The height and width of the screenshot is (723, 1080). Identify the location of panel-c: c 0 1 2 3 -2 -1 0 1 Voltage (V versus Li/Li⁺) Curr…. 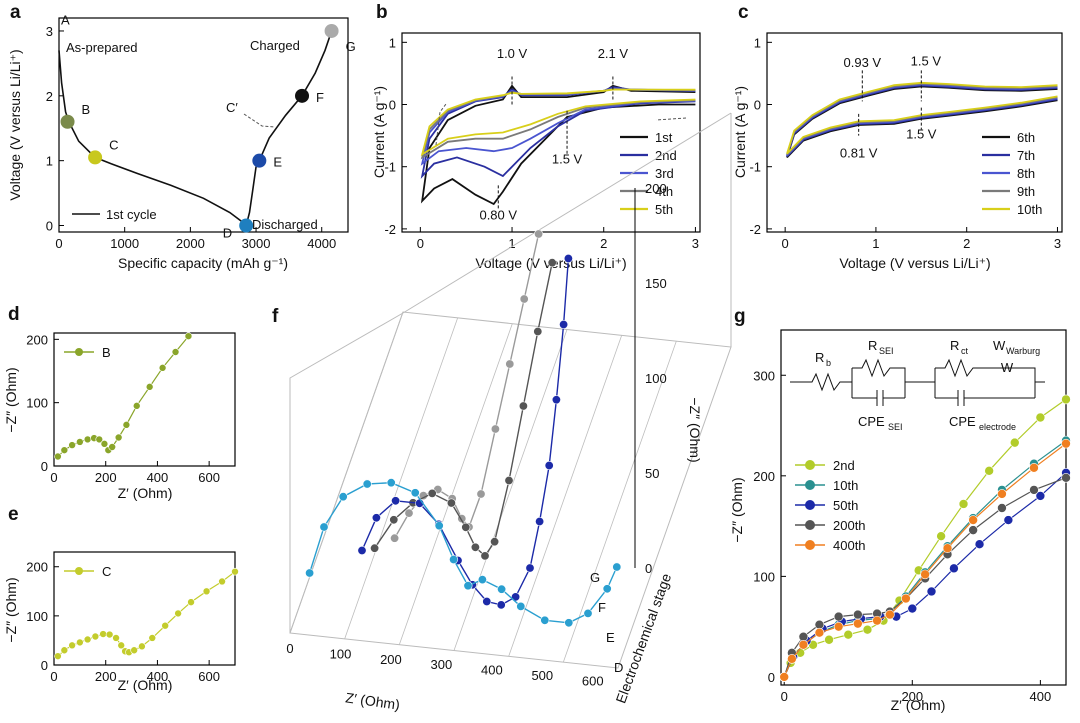
(897, 136).